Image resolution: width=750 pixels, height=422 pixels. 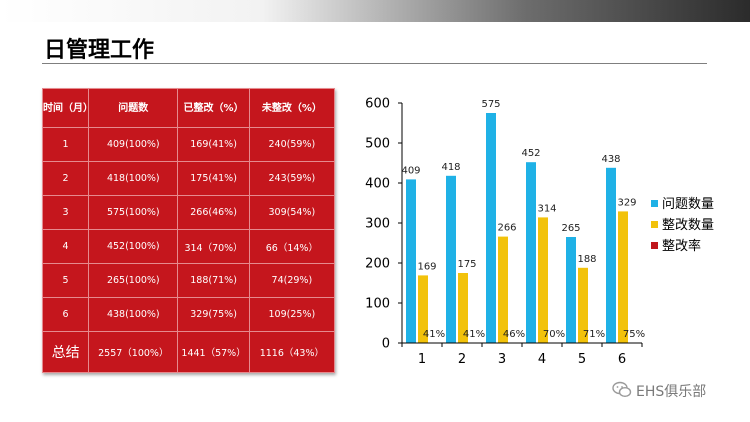 What do you see at coordinates (542, 359) in the screenshot?
I see `x-tick-label: 4` at bounding box center [542, 359].